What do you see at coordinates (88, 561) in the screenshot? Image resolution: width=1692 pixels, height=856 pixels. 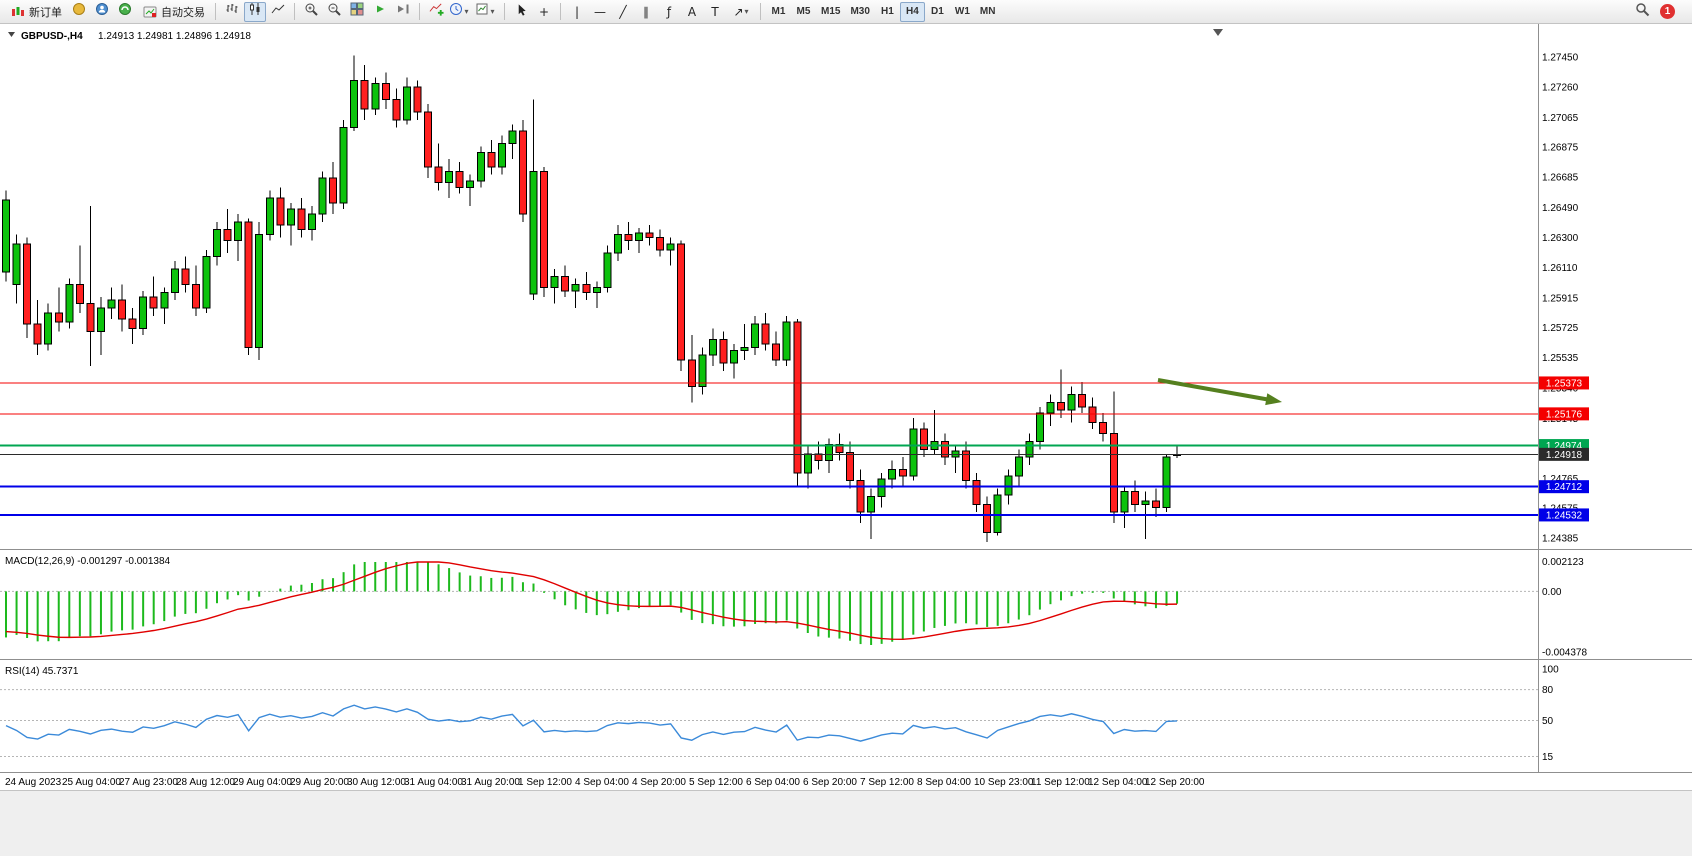 I see `macd-title: MACD(12,26,9) -0.001297 -0.001384` at bounding box center [88, 561].